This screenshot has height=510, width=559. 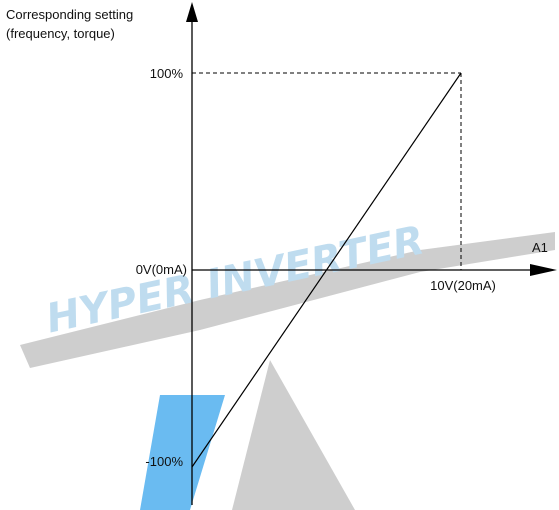 I want to click on watermark-blue-shape, so click(x=182, y=452).